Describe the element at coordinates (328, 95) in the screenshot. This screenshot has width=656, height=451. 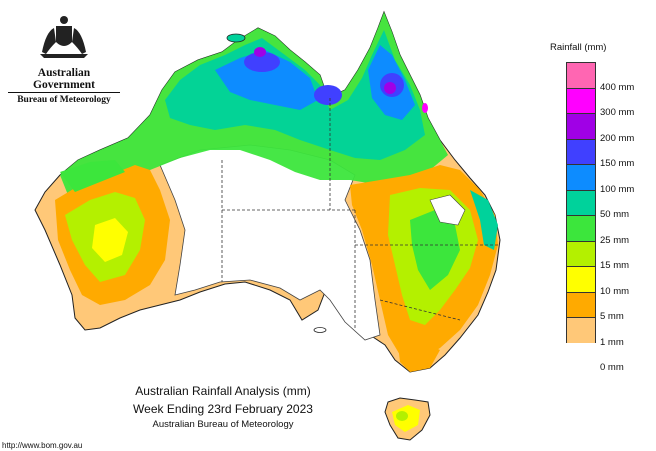
I see `rain-150-gulf` at that location.